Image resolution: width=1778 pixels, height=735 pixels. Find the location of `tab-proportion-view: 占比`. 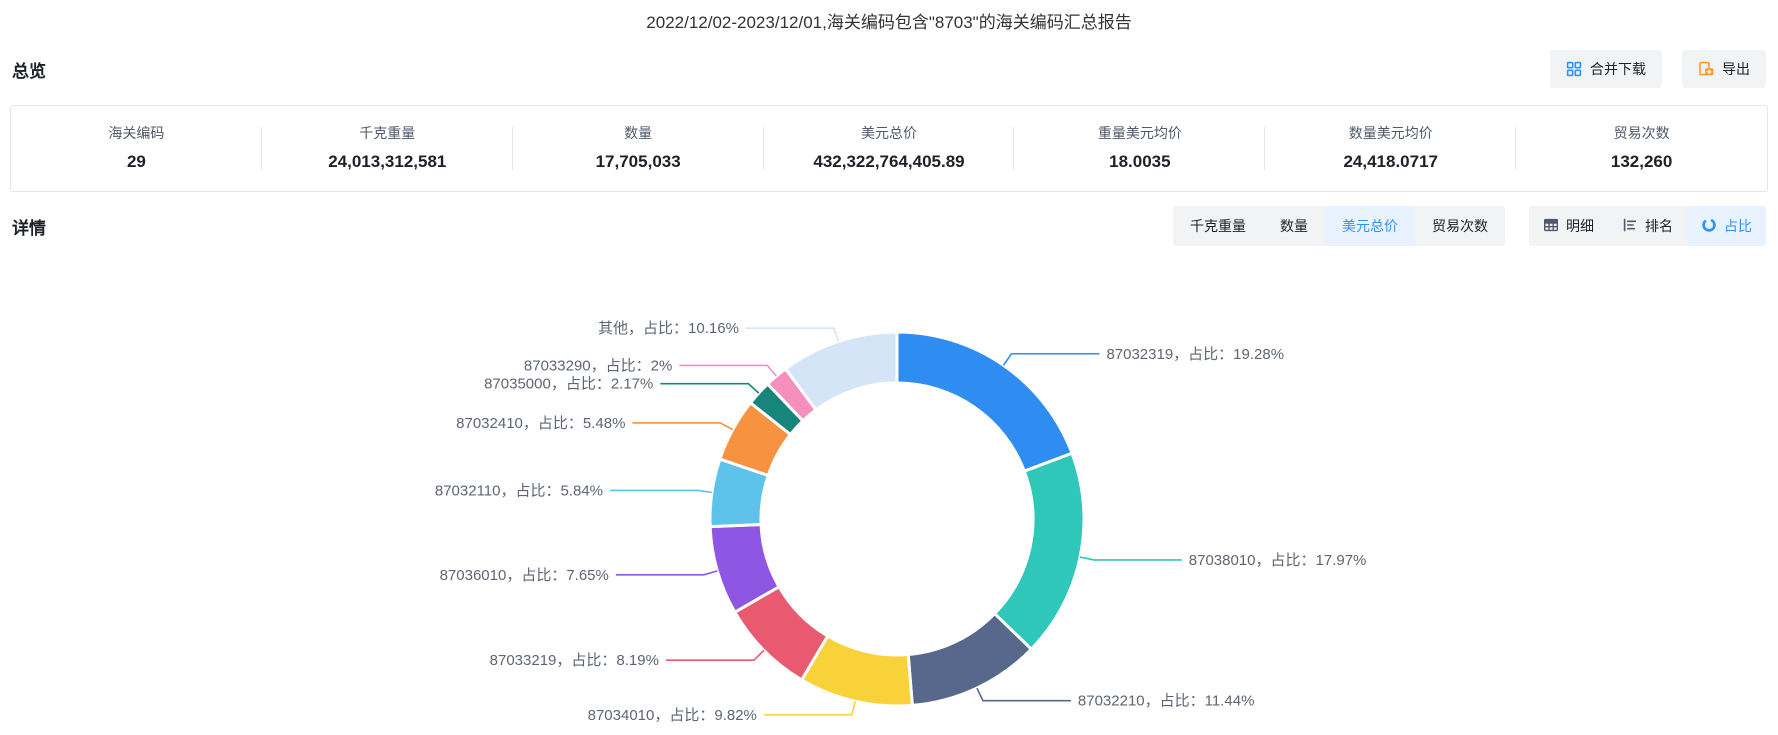

tab-proportion-view: 占比 is located at coordinates (1726, 226).